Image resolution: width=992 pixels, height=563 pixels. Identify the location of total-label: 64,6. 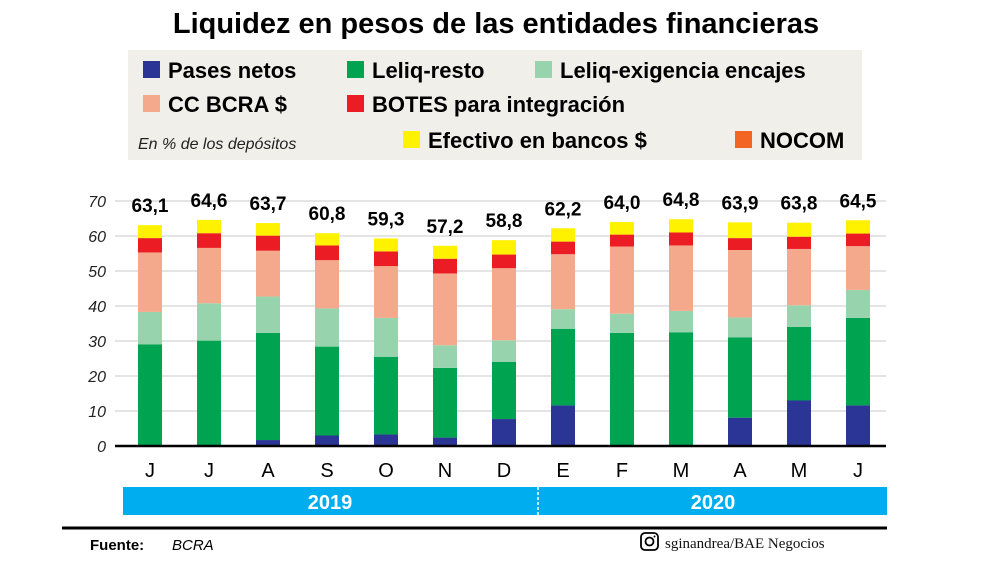
(209, 201).